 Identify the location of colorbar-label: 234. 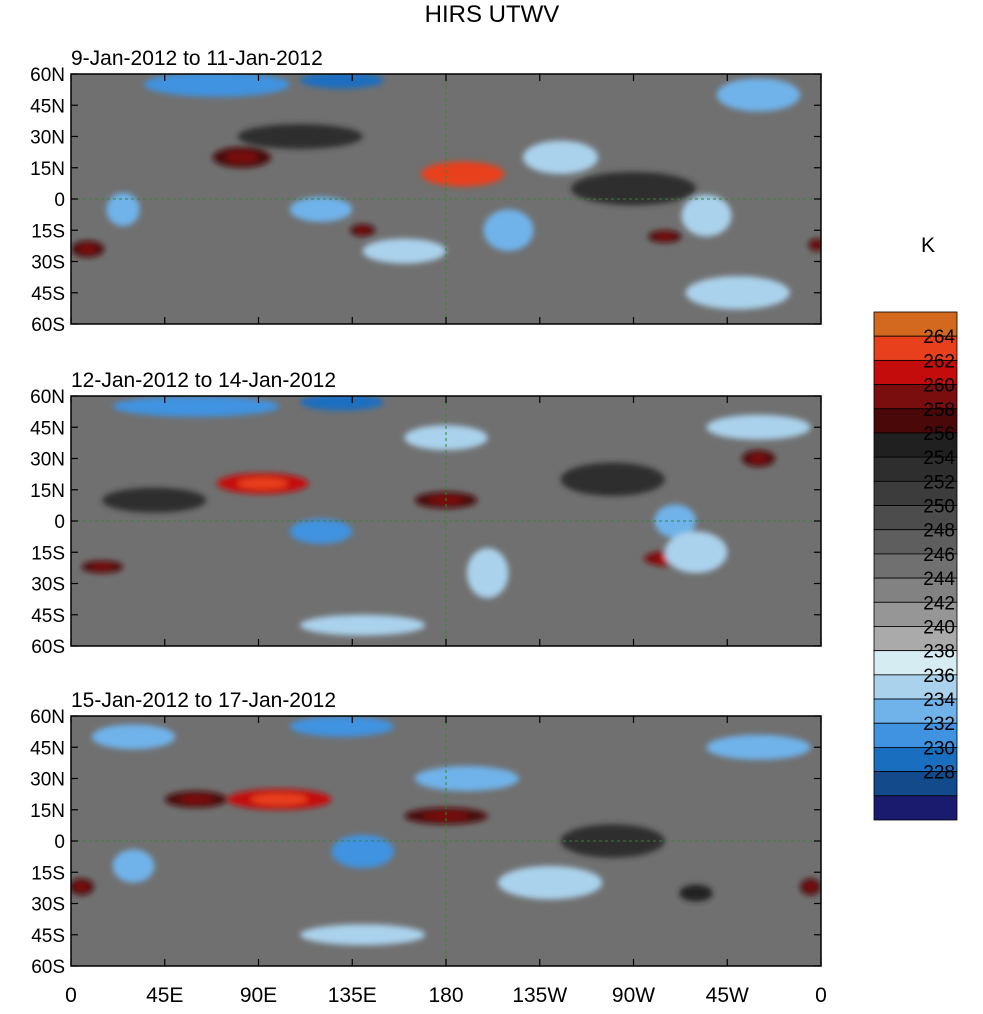
(939, 700).